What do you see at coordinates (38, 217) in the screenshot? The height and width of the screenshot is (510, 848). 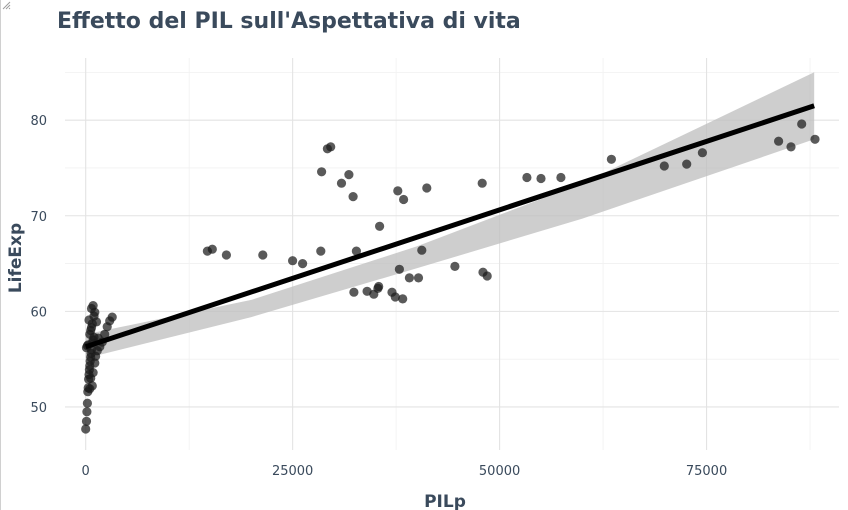 I see `y-tick-label: 70` at bounding box center [38, 217].